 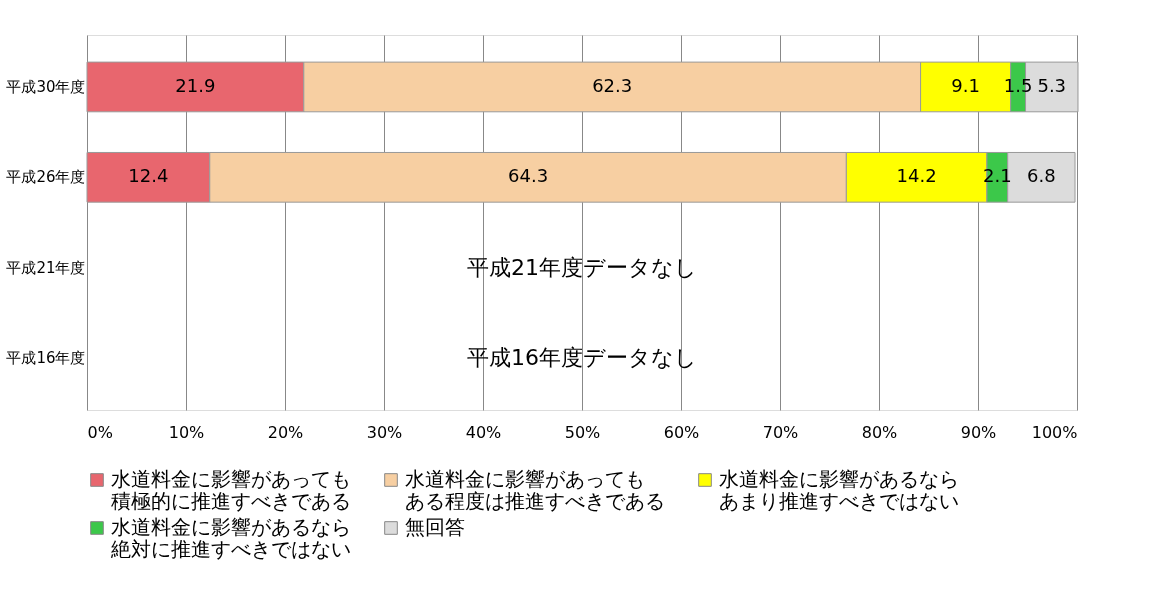 I want to click on y-tick-label: 平成30年度, so click(x=46, y=86).